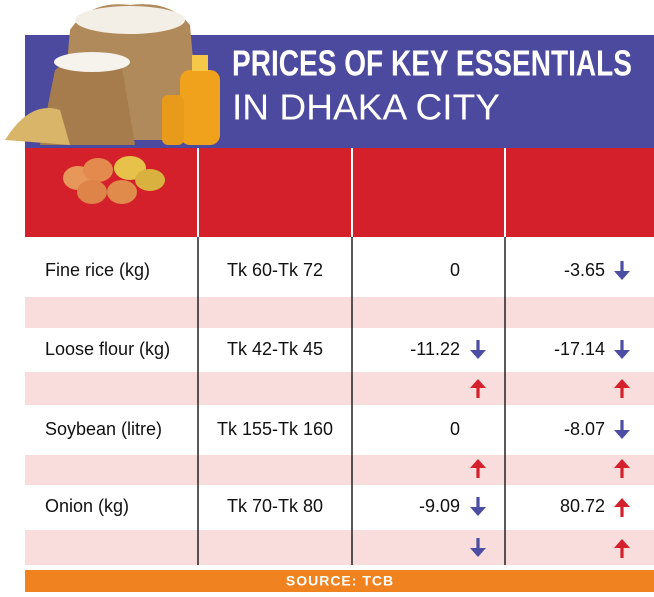 Image resolution: width=654 pixels, height=597 pixels. I want to click on source: SOURCE: TCB, so click(340, 581).